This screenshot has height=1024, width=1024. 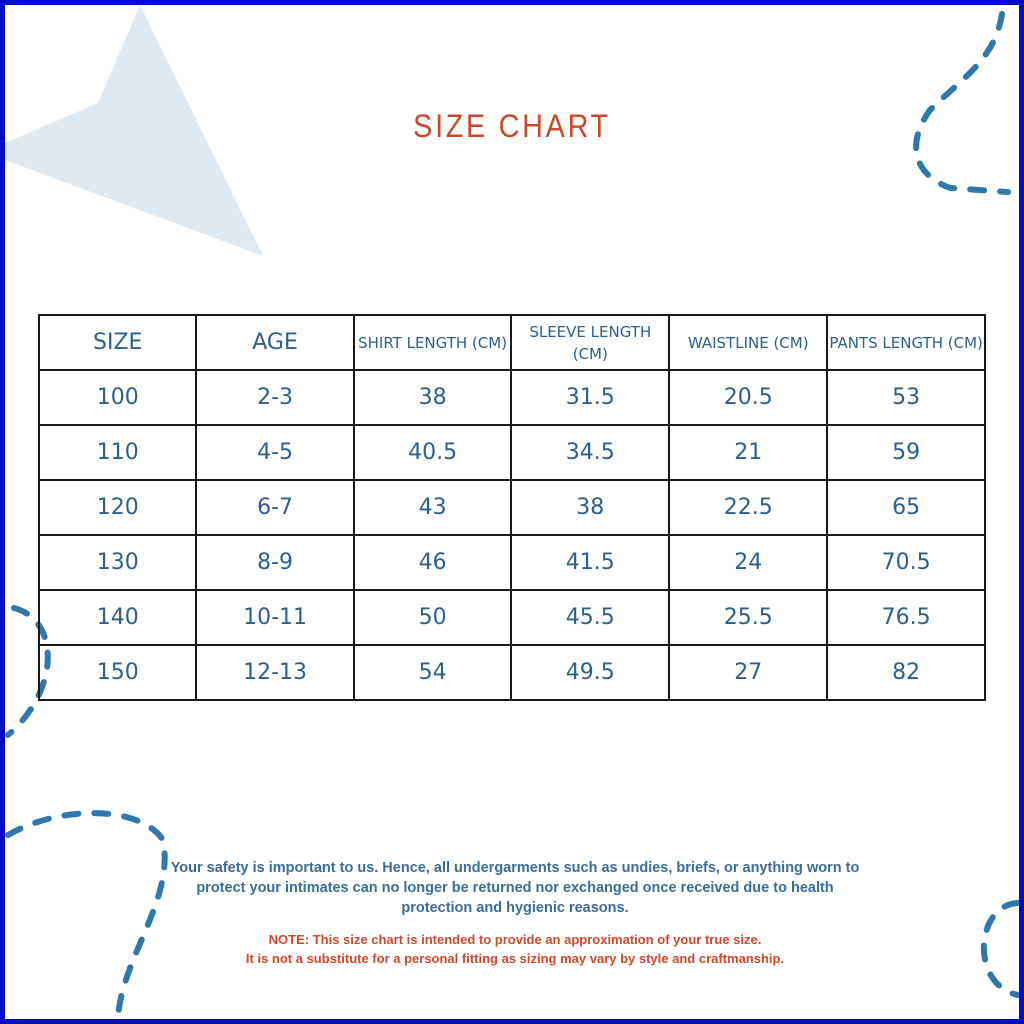 What do you see at coordinates (906, 562) in the screenshot?
I see `table-cell: 70.5` at bounding box center [906, 562].